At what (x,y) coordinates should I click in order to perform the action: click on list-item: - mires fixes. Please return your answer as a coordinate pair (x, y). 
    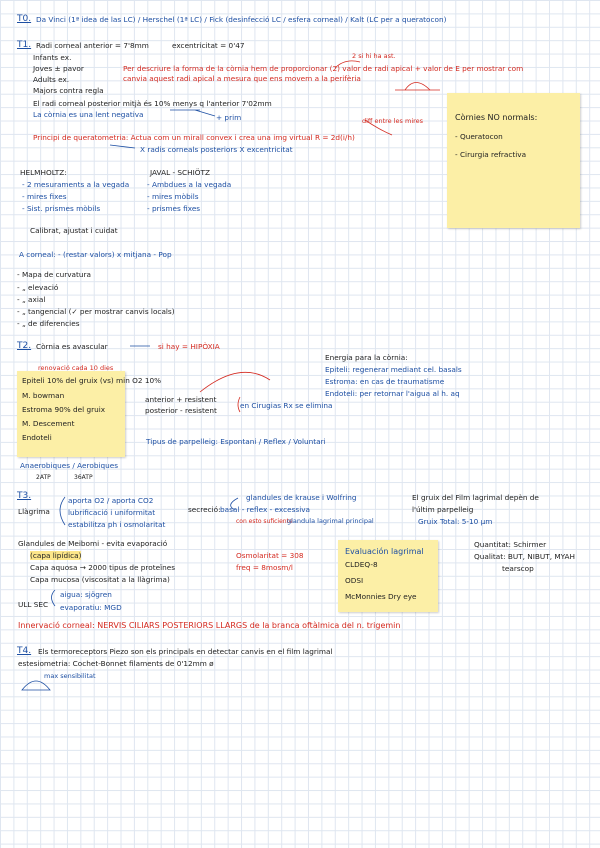
    Looking at the image, I should click on (44, 196).